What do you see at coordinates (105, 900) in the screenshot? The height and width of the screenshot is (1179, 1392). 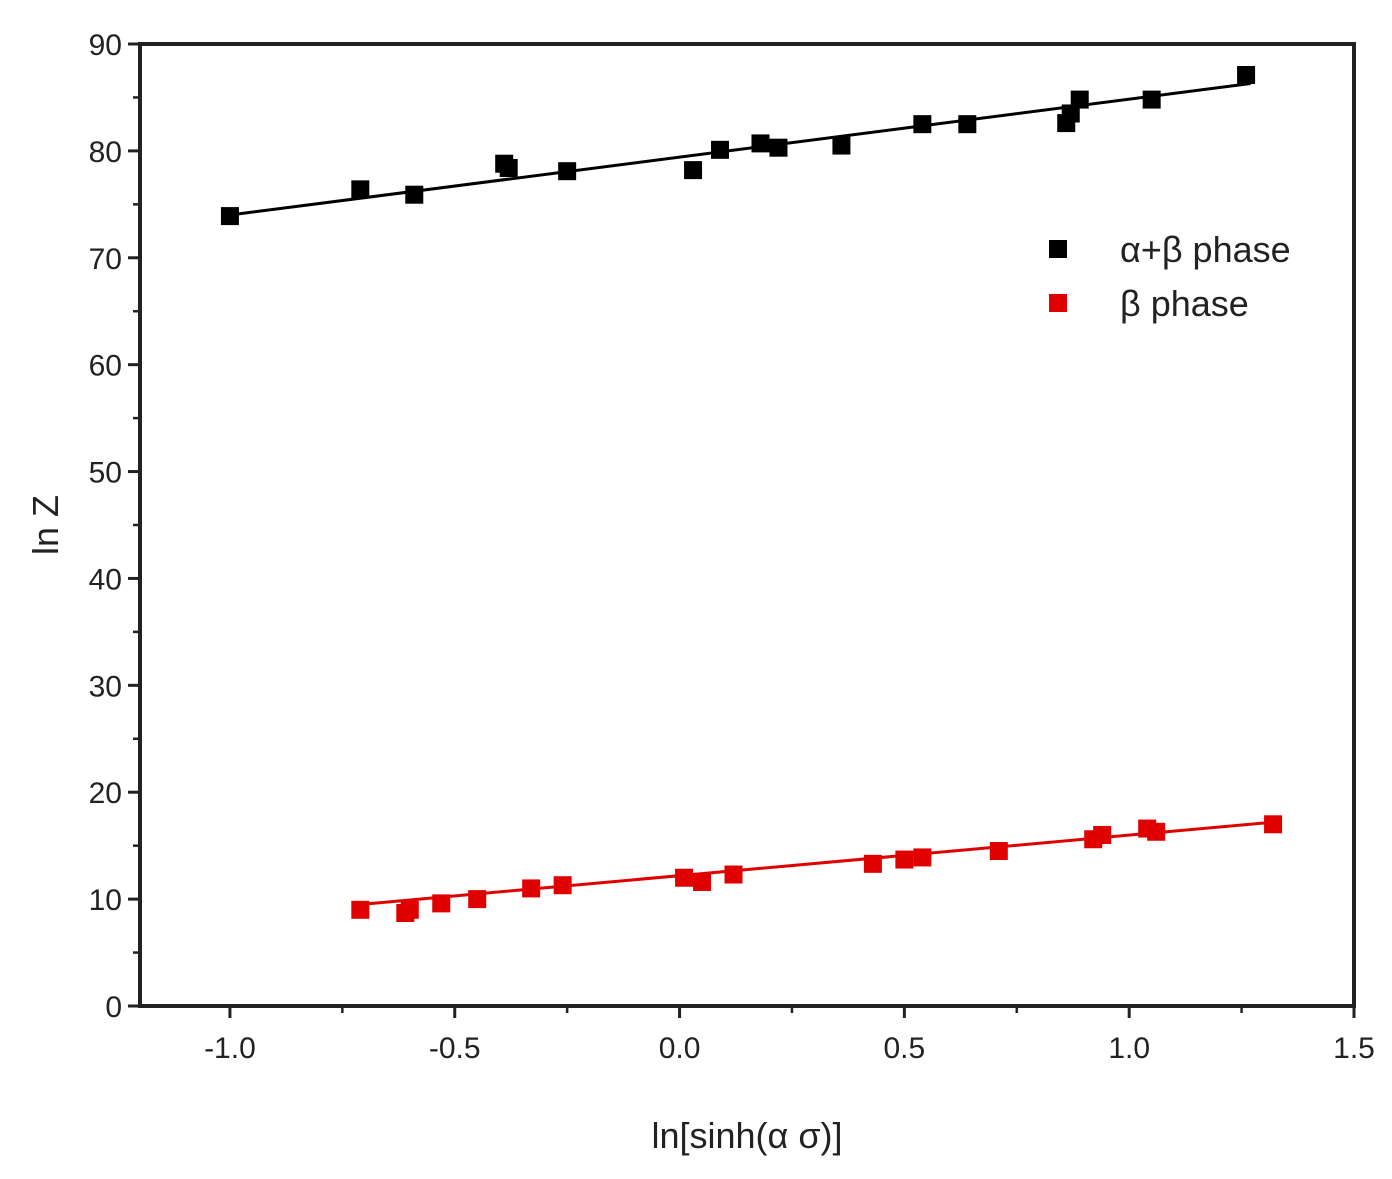 I see `y-tick-label: 10` at bounding box center [105, 900].